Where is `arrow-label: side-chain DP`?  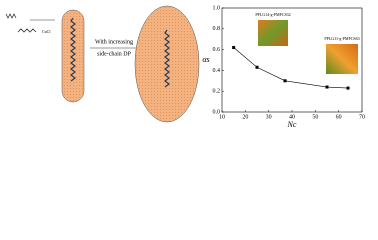 arrow-label: side-chain DP is located at coordinates (114, 54).